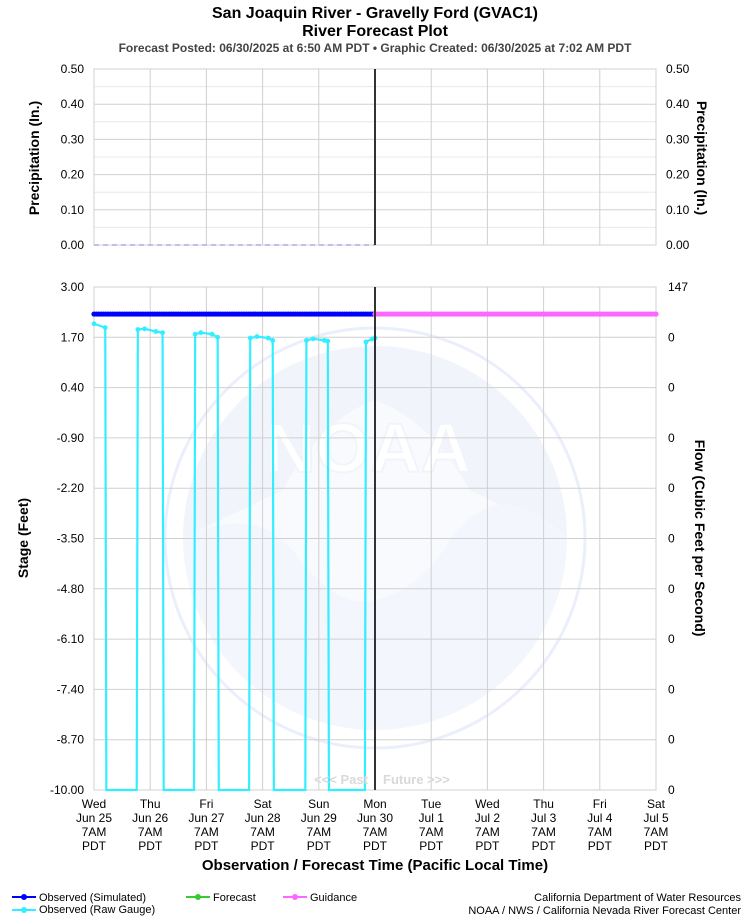 This screenshot has height=920, width=750. What do you see at coordinates (263, 818) in the screenshot?
I see `x-tick-label: Jun 28` at bounding box center [263, 818].